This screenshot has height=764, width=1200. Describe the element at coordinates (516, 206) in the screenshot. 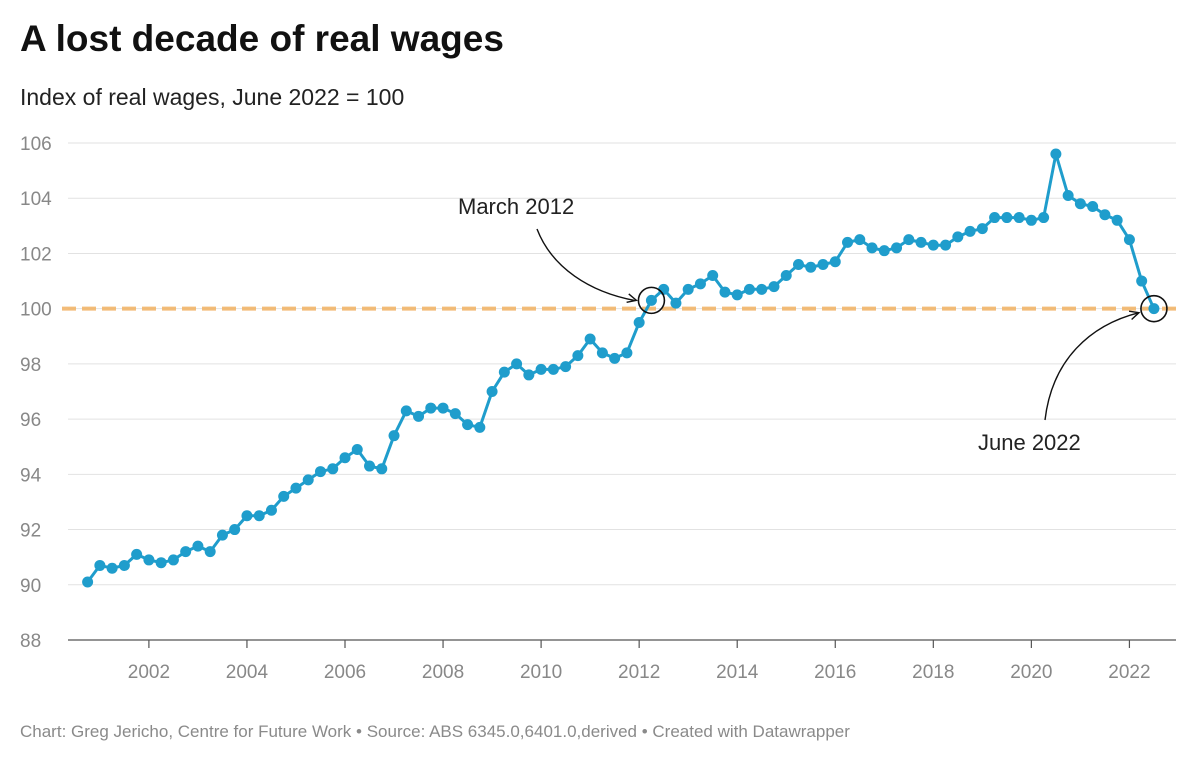

I see `annotation-label: March 2012` at that location.